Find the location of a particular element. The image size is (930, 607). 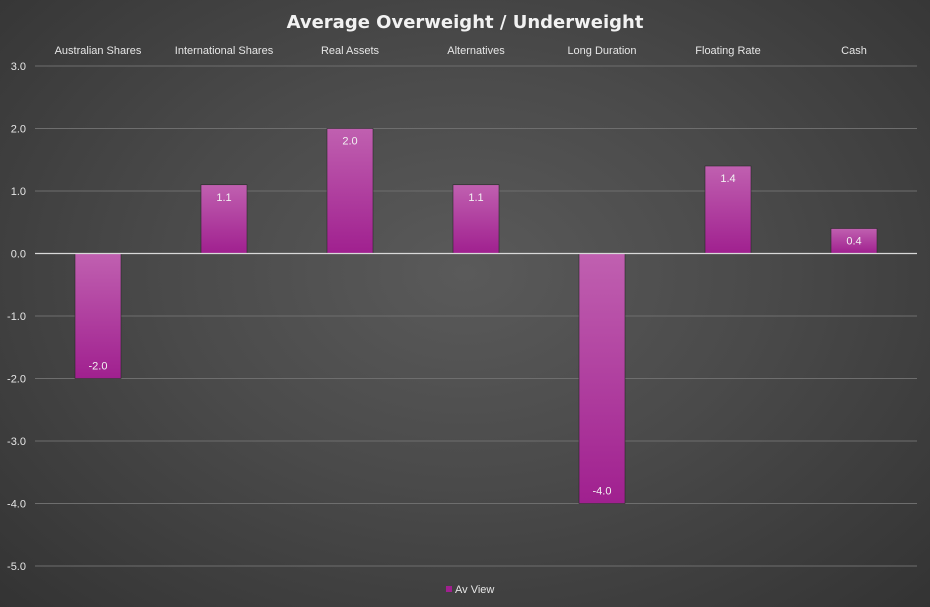

data-label: 0.4 is located at coordinates (853, 242).